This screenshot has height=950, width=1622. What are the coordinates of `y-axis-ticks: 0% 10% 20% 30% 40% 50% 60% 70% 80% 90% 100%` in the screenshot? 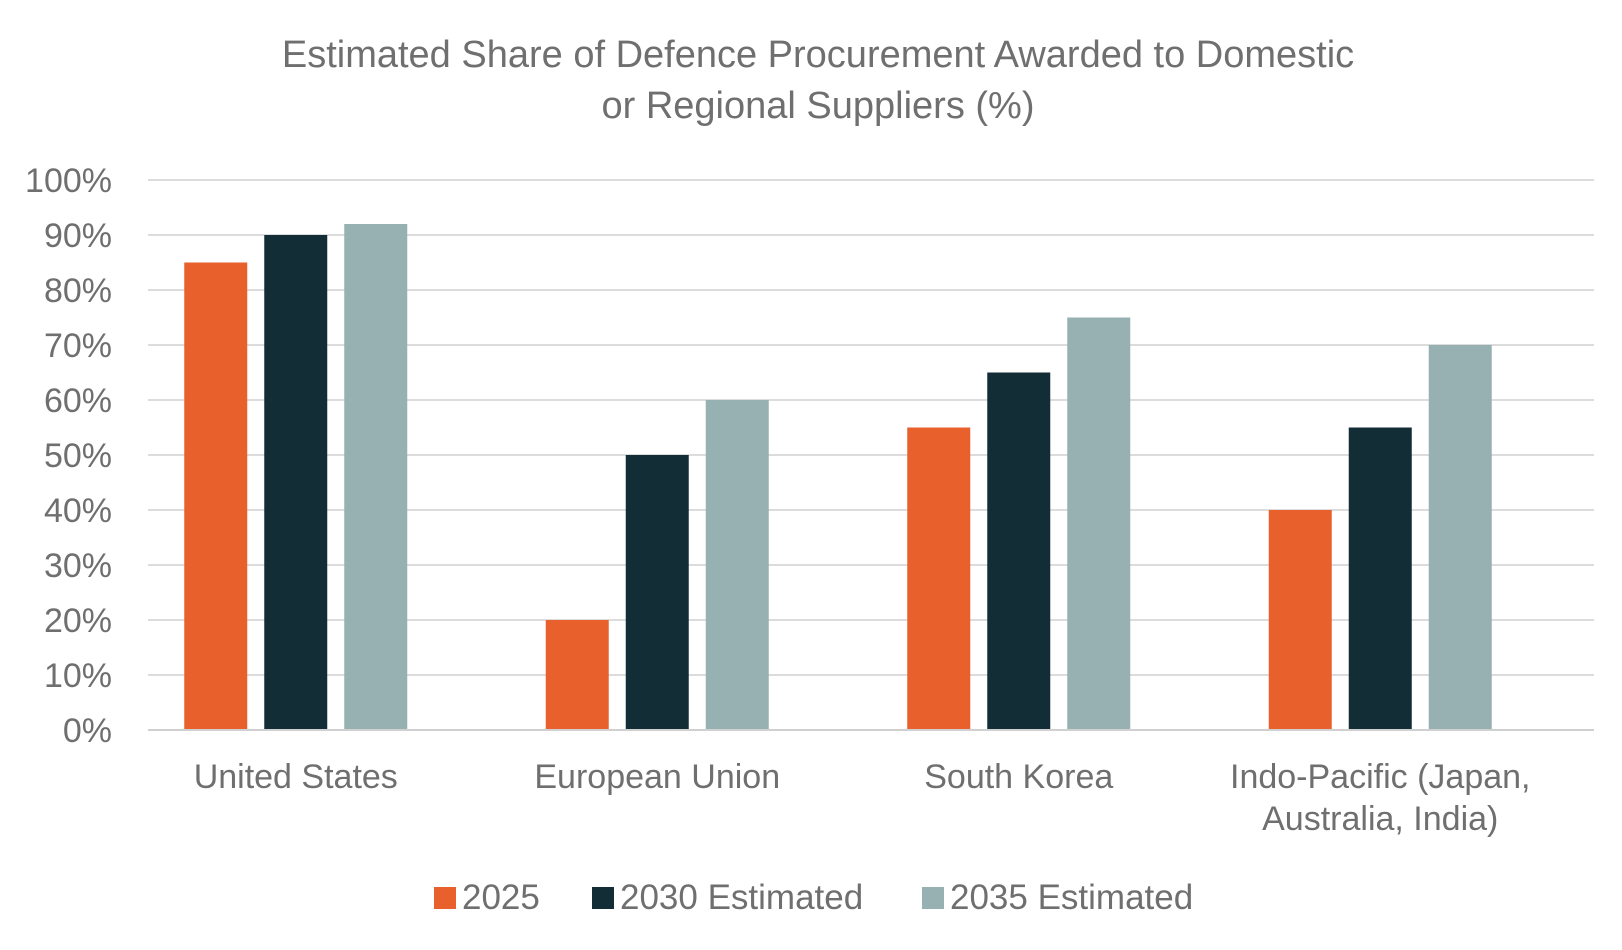 It's located at (68, 456).